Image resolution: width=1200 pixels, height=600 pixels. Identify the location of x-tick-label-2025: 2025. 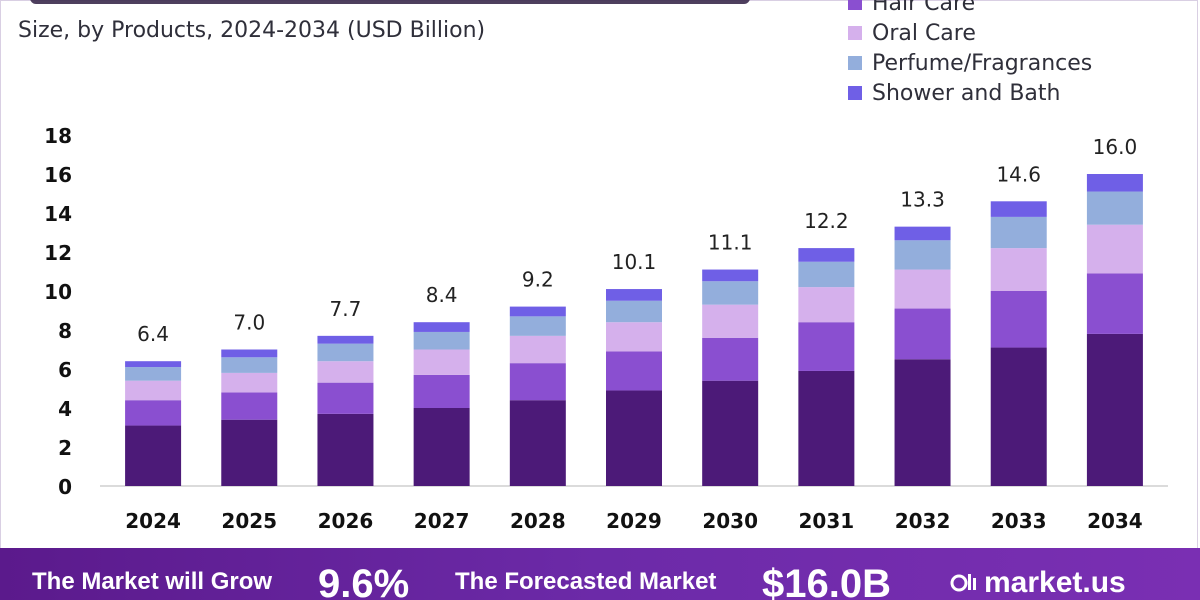
(249, 521).